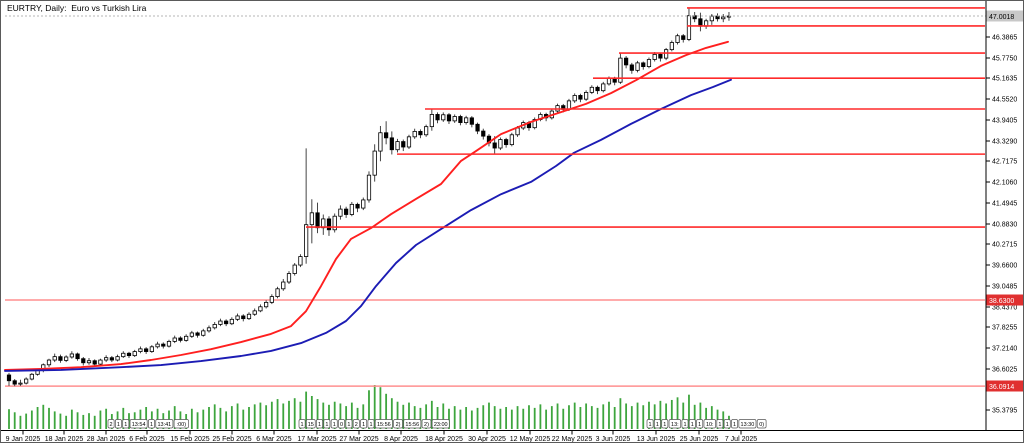 The width and height of the screenshot is (1024, 443). What do you see at coordinates (1004, 300) in the screenshot?
I see `hline-price-box` at bounding box center [1004, 300].